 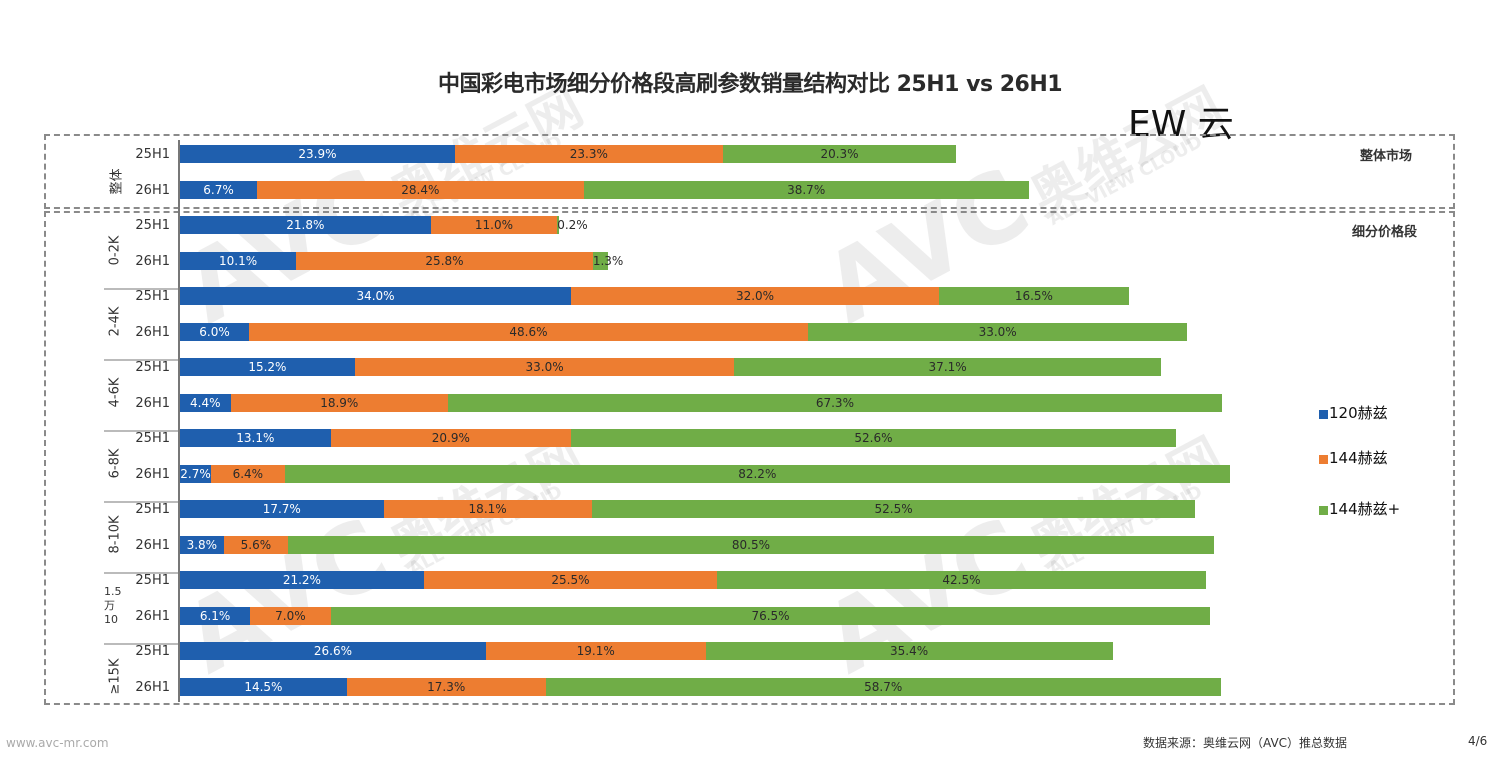 I want to click on bar-segment-120hz: 14.5%, so click(x=263, y=686).